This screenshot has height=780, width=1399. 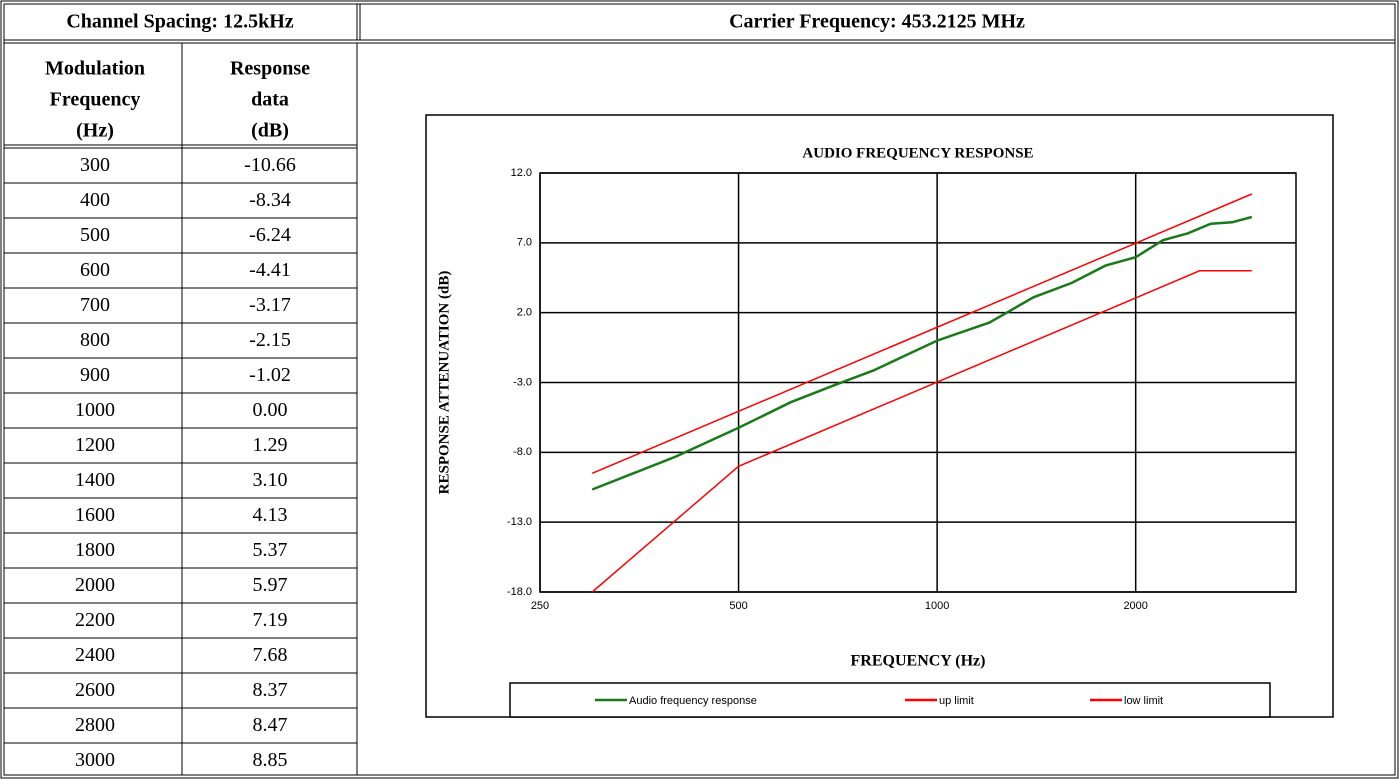 What do you see at coordinates (179, 22) in the screenshot?
I see `header-cell: Channel Spacing: 12.5kHz` at bounding box center [179, 22].